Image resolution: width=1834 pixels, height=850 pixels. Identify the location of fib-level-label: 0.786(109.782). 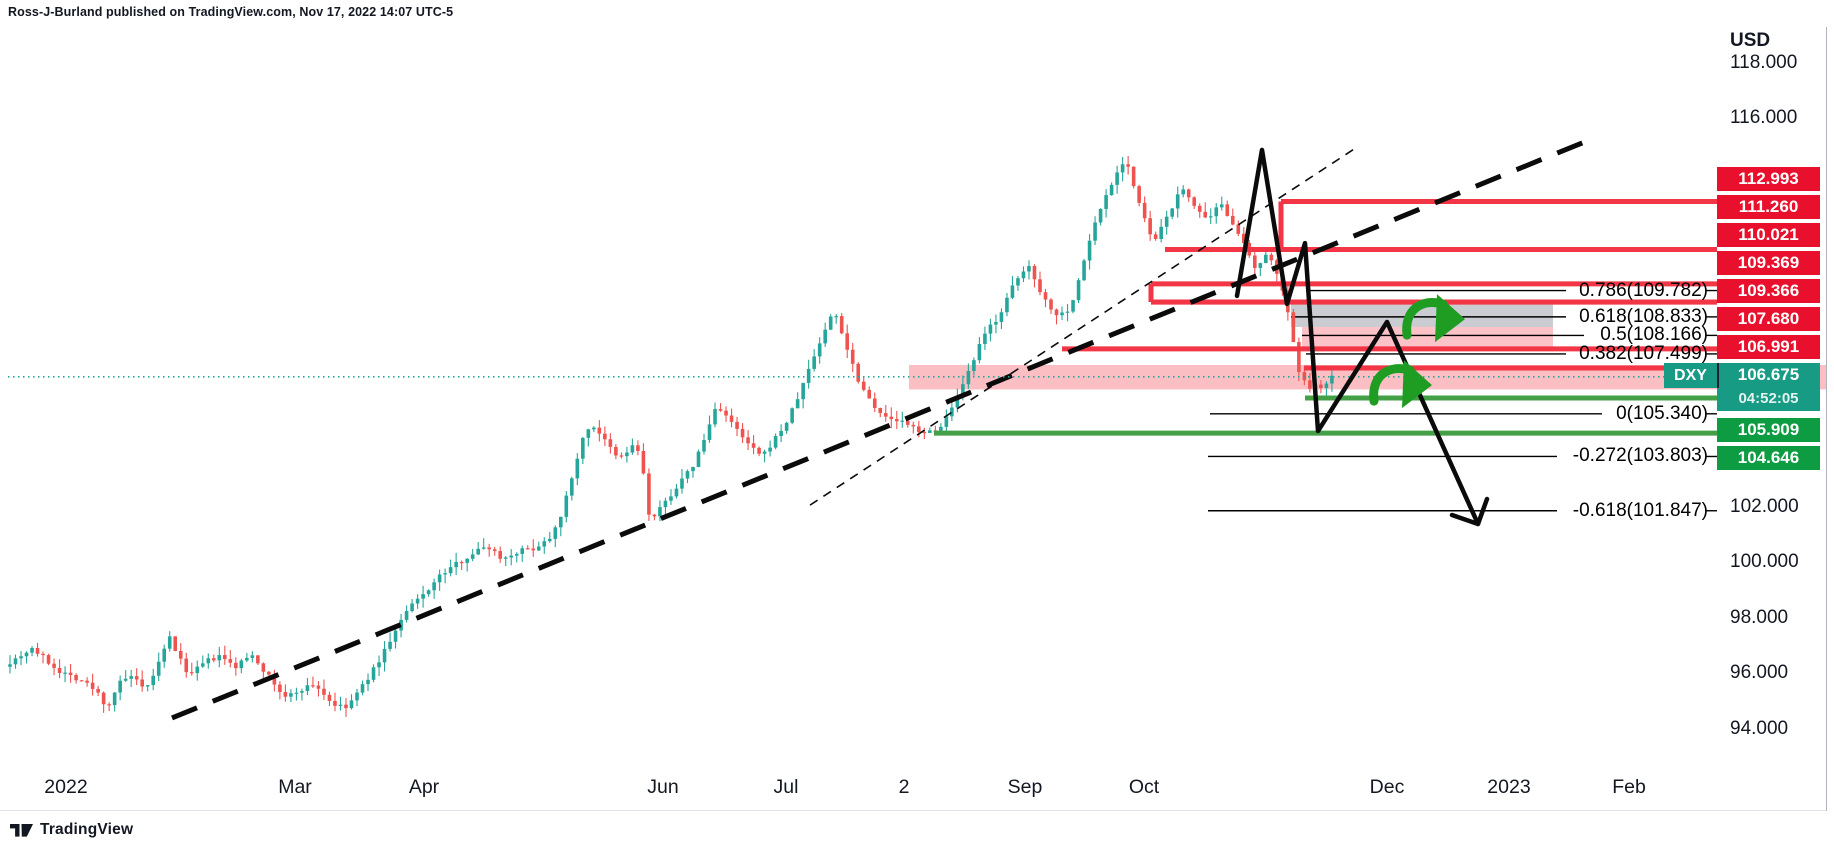
(1643, 290).